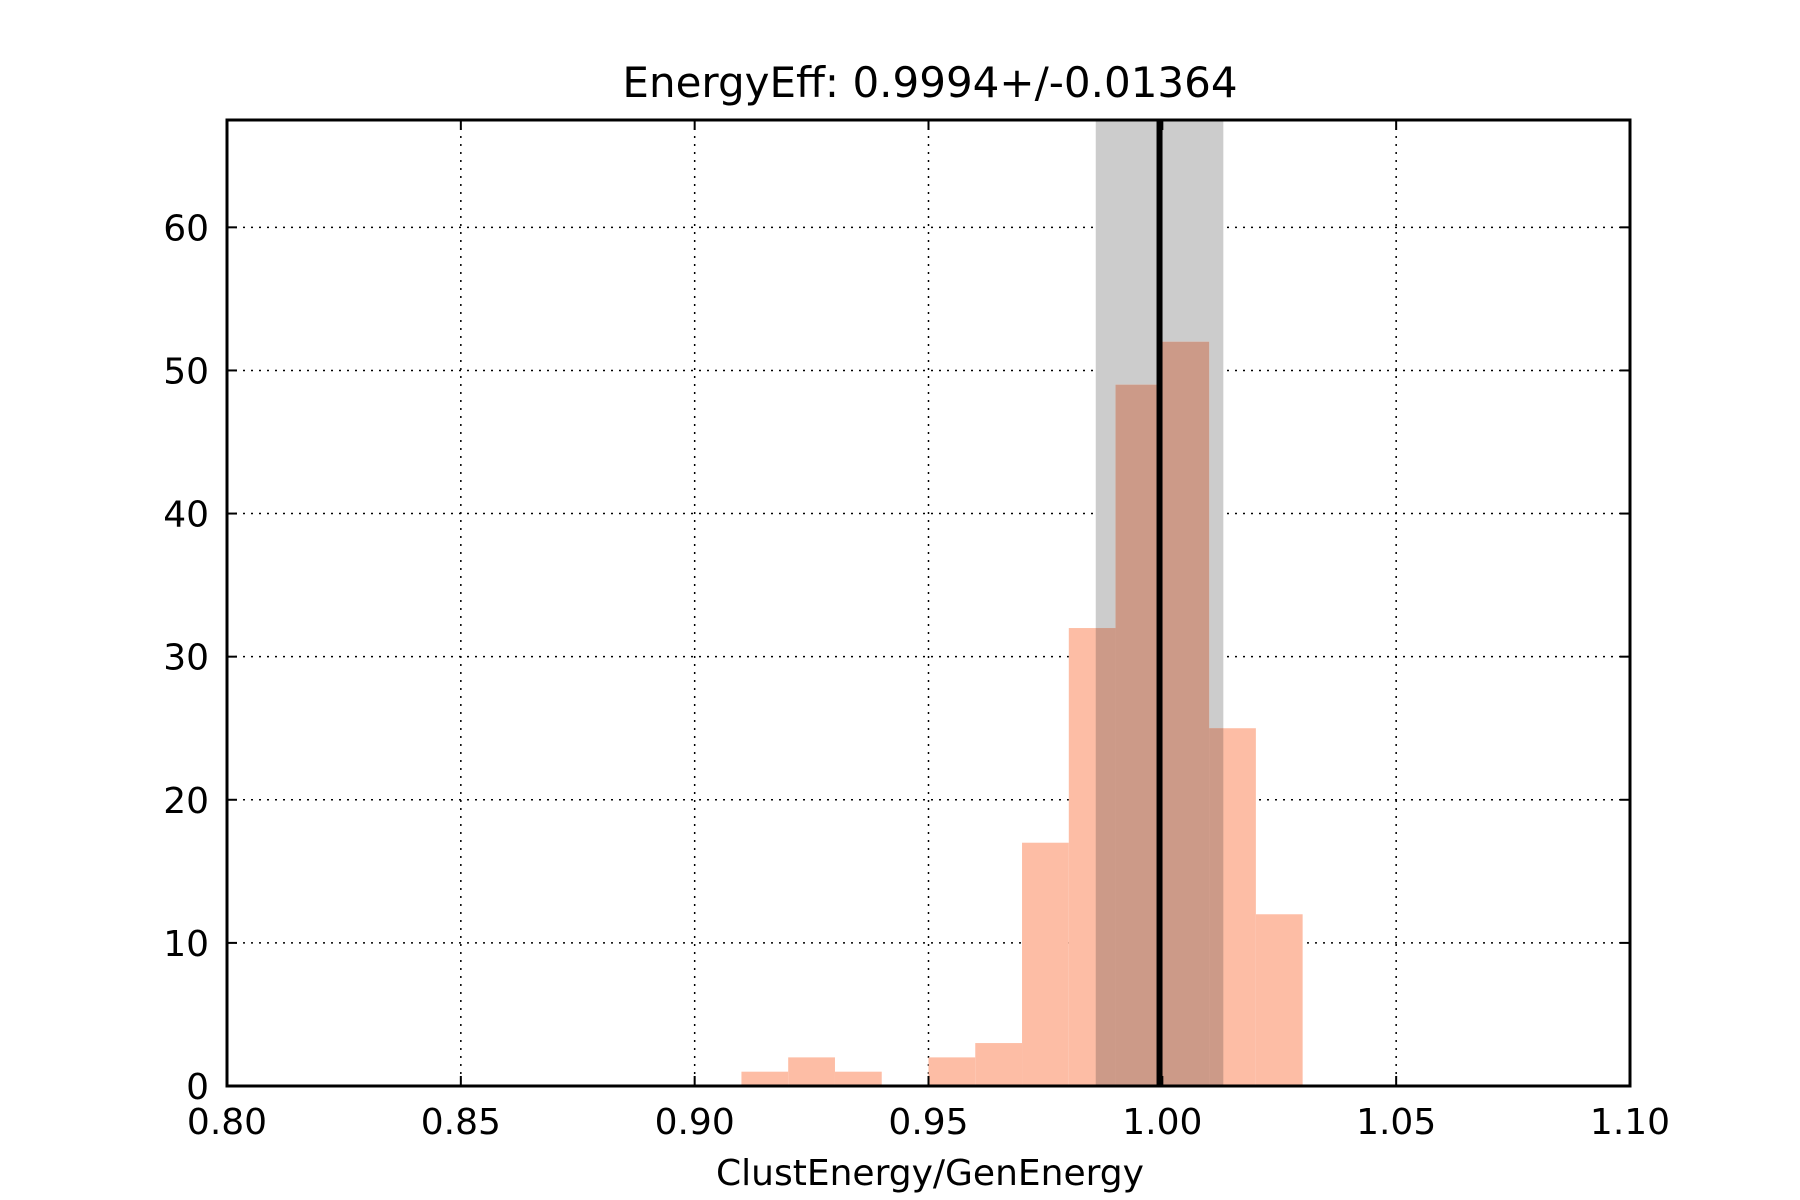  I want to click on x-tick-label: 0.80, so click(227, 1122).